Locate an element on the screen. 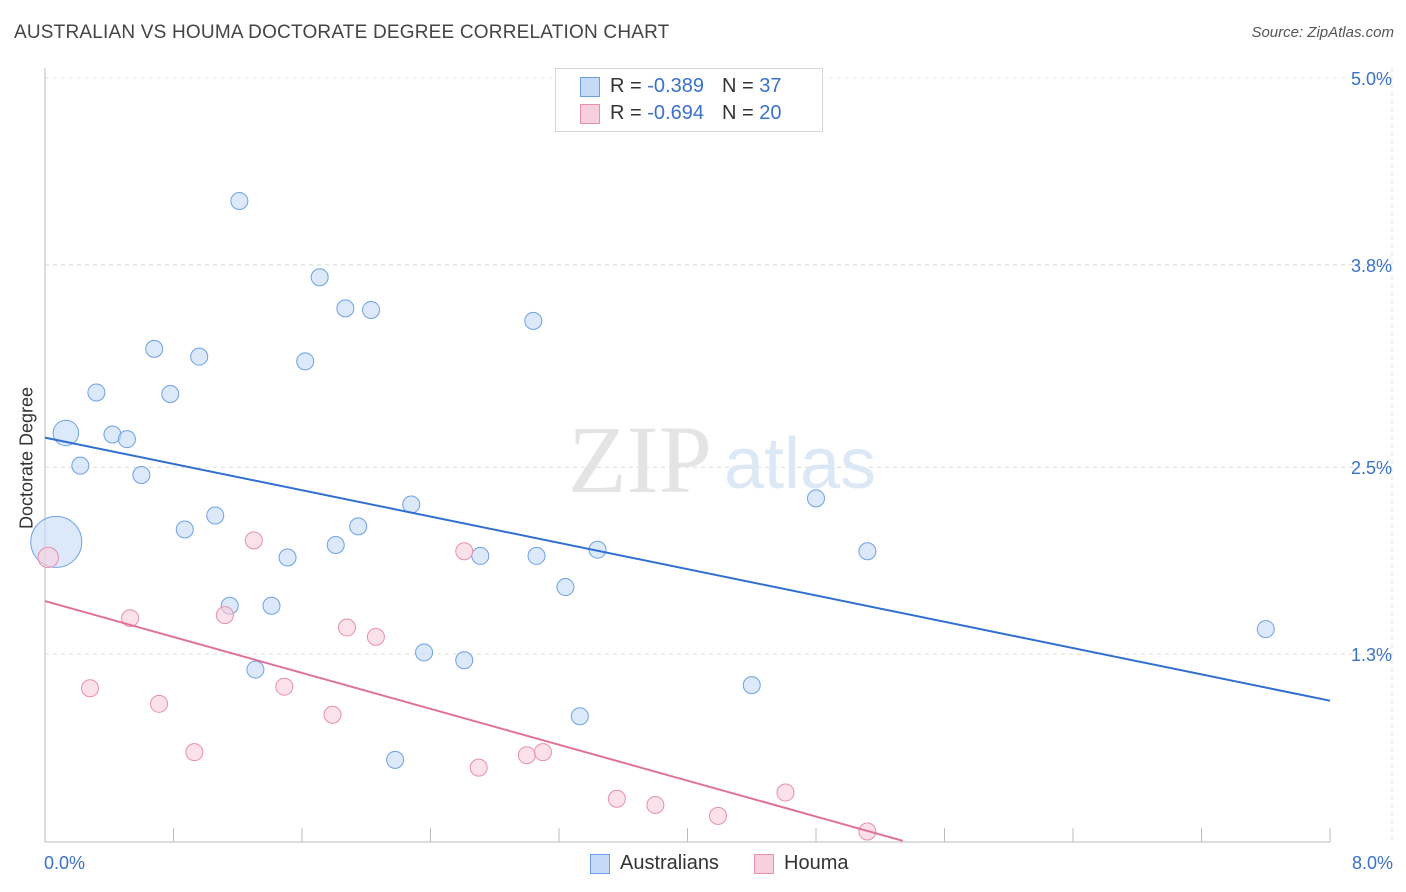 This screenshot has height=892, width=1406. legend-row-australians: R = -0.389 N = 37 is located at coordinates (680, 87).